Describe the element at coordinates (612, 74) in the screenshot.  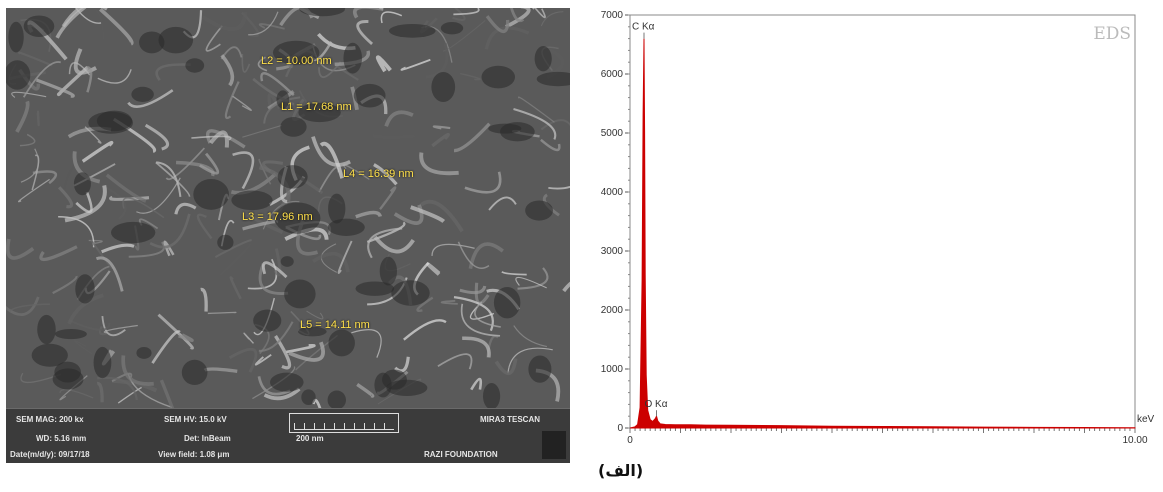
I see `y-tick-label: 6000` at that location.